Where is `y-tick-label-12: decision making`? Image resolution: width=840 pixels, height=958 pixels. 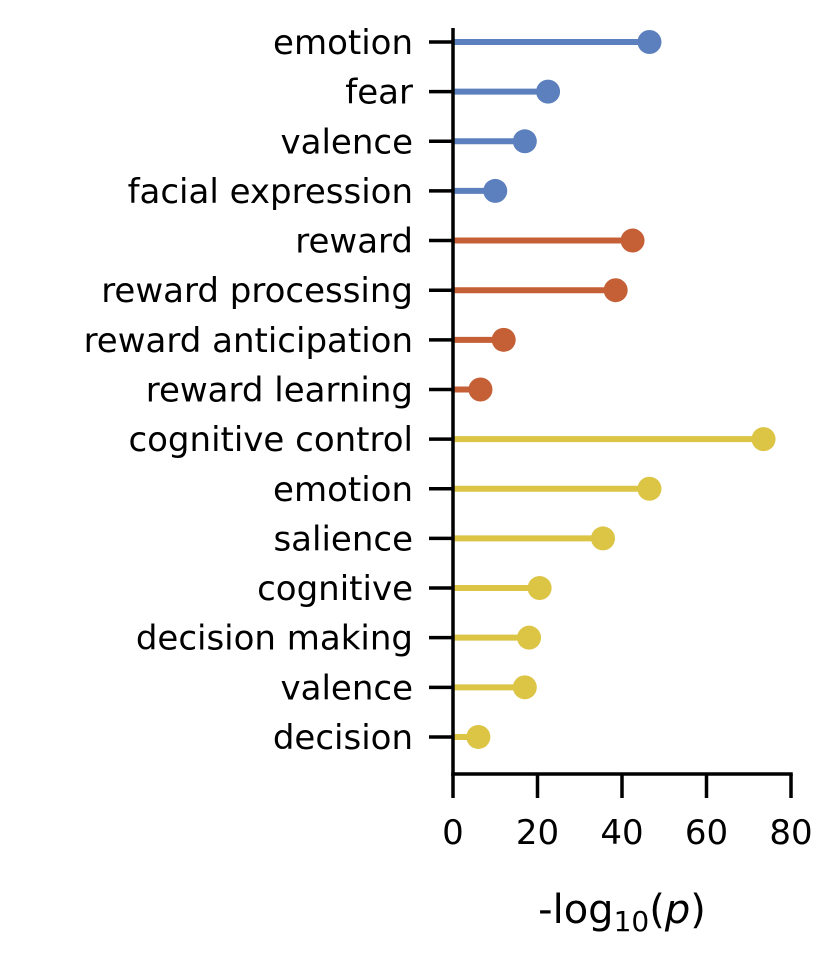
y-tick-label-12: decision making is located at coordinates (274, 639).